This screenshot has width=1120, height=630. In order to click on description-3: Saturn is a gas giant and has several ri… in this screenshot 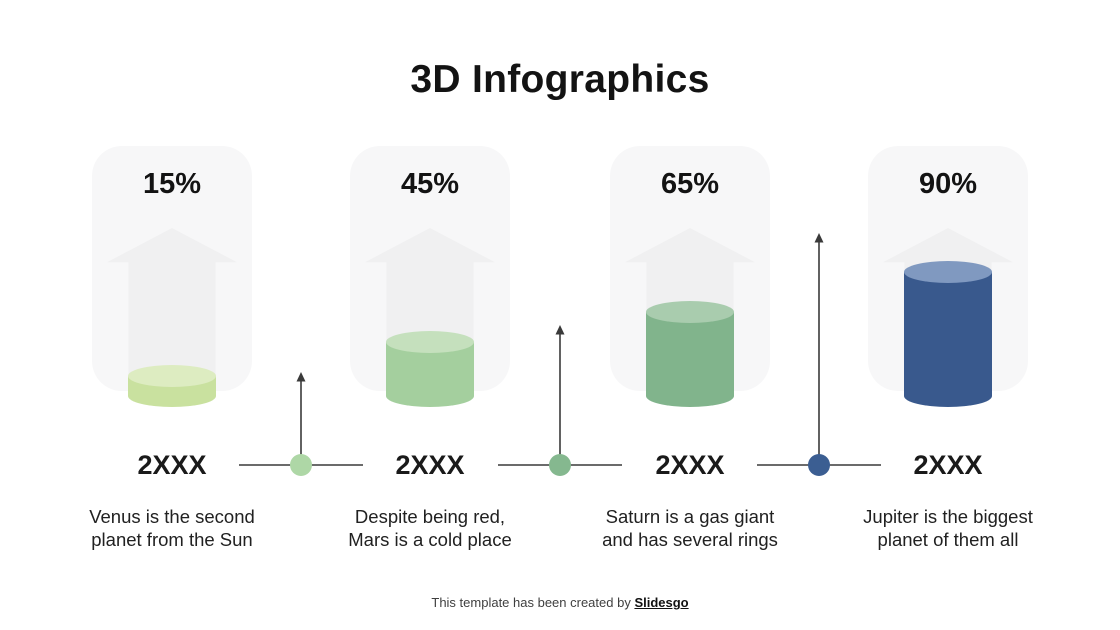, I will do `click(690, 528)`.